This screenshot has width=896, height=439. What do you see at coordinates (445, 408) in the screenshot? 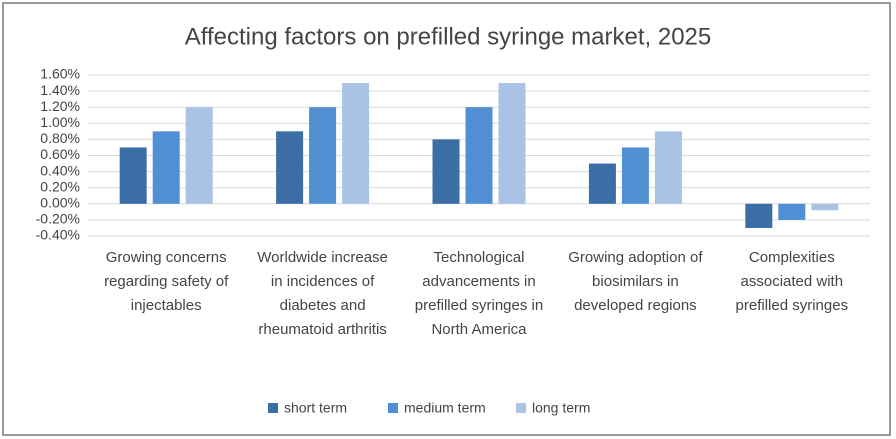
I see `legend-label: medium term` at bounding box center [445, 408].